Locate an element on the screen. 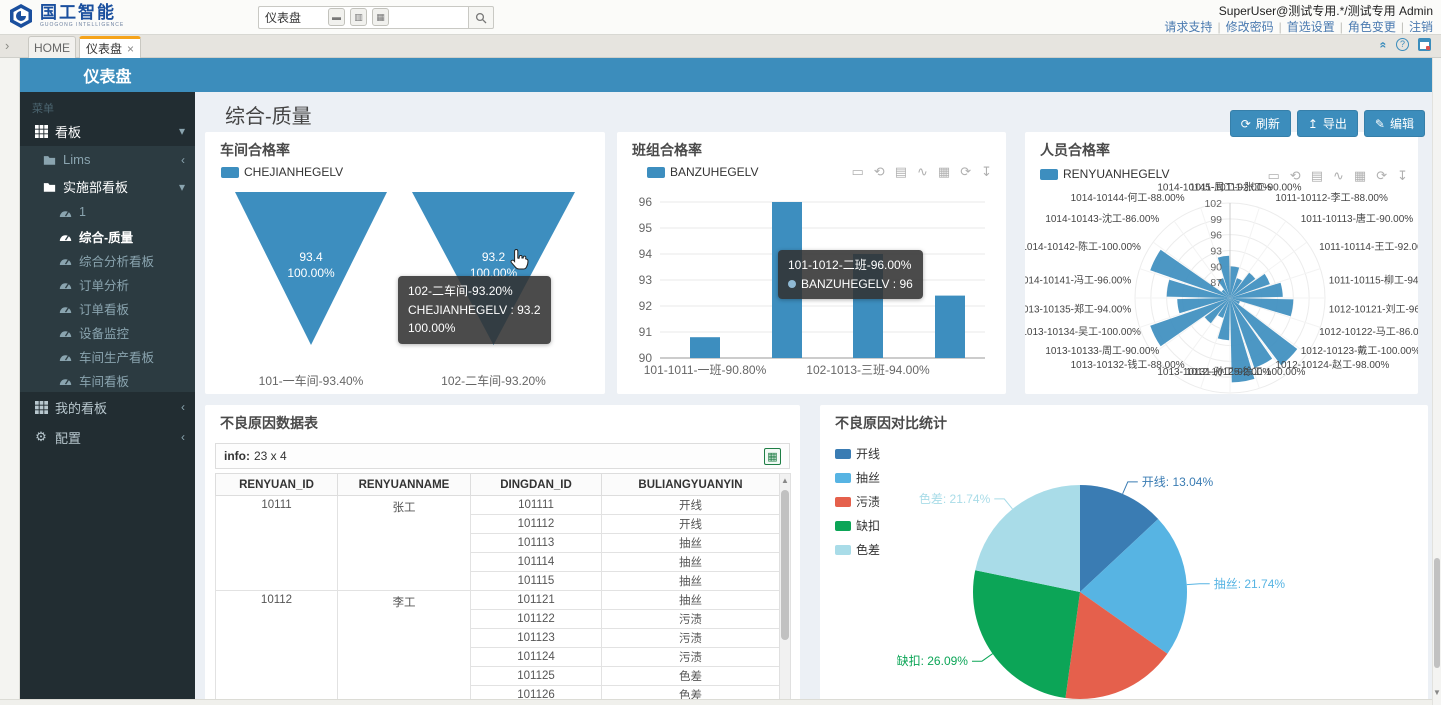 This screenshot has width=1441, height=705. sidebar-item-看板: 看板 ▾ is located at coordinates (107, 131).